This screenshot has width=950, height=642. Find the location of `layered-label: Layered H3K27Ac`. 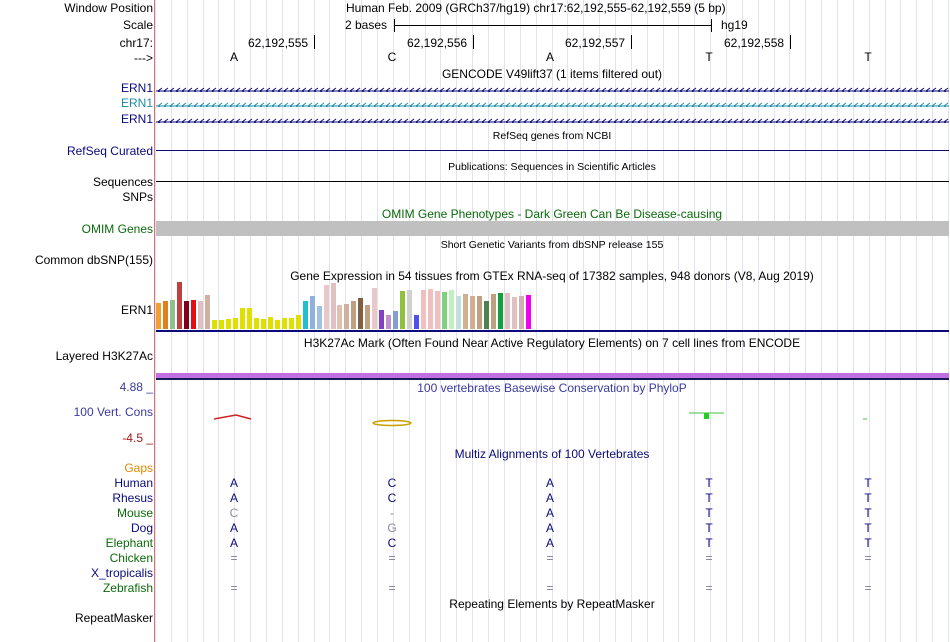

layered-label: Layered H3K27Ac is located at coordinates (104, 356).